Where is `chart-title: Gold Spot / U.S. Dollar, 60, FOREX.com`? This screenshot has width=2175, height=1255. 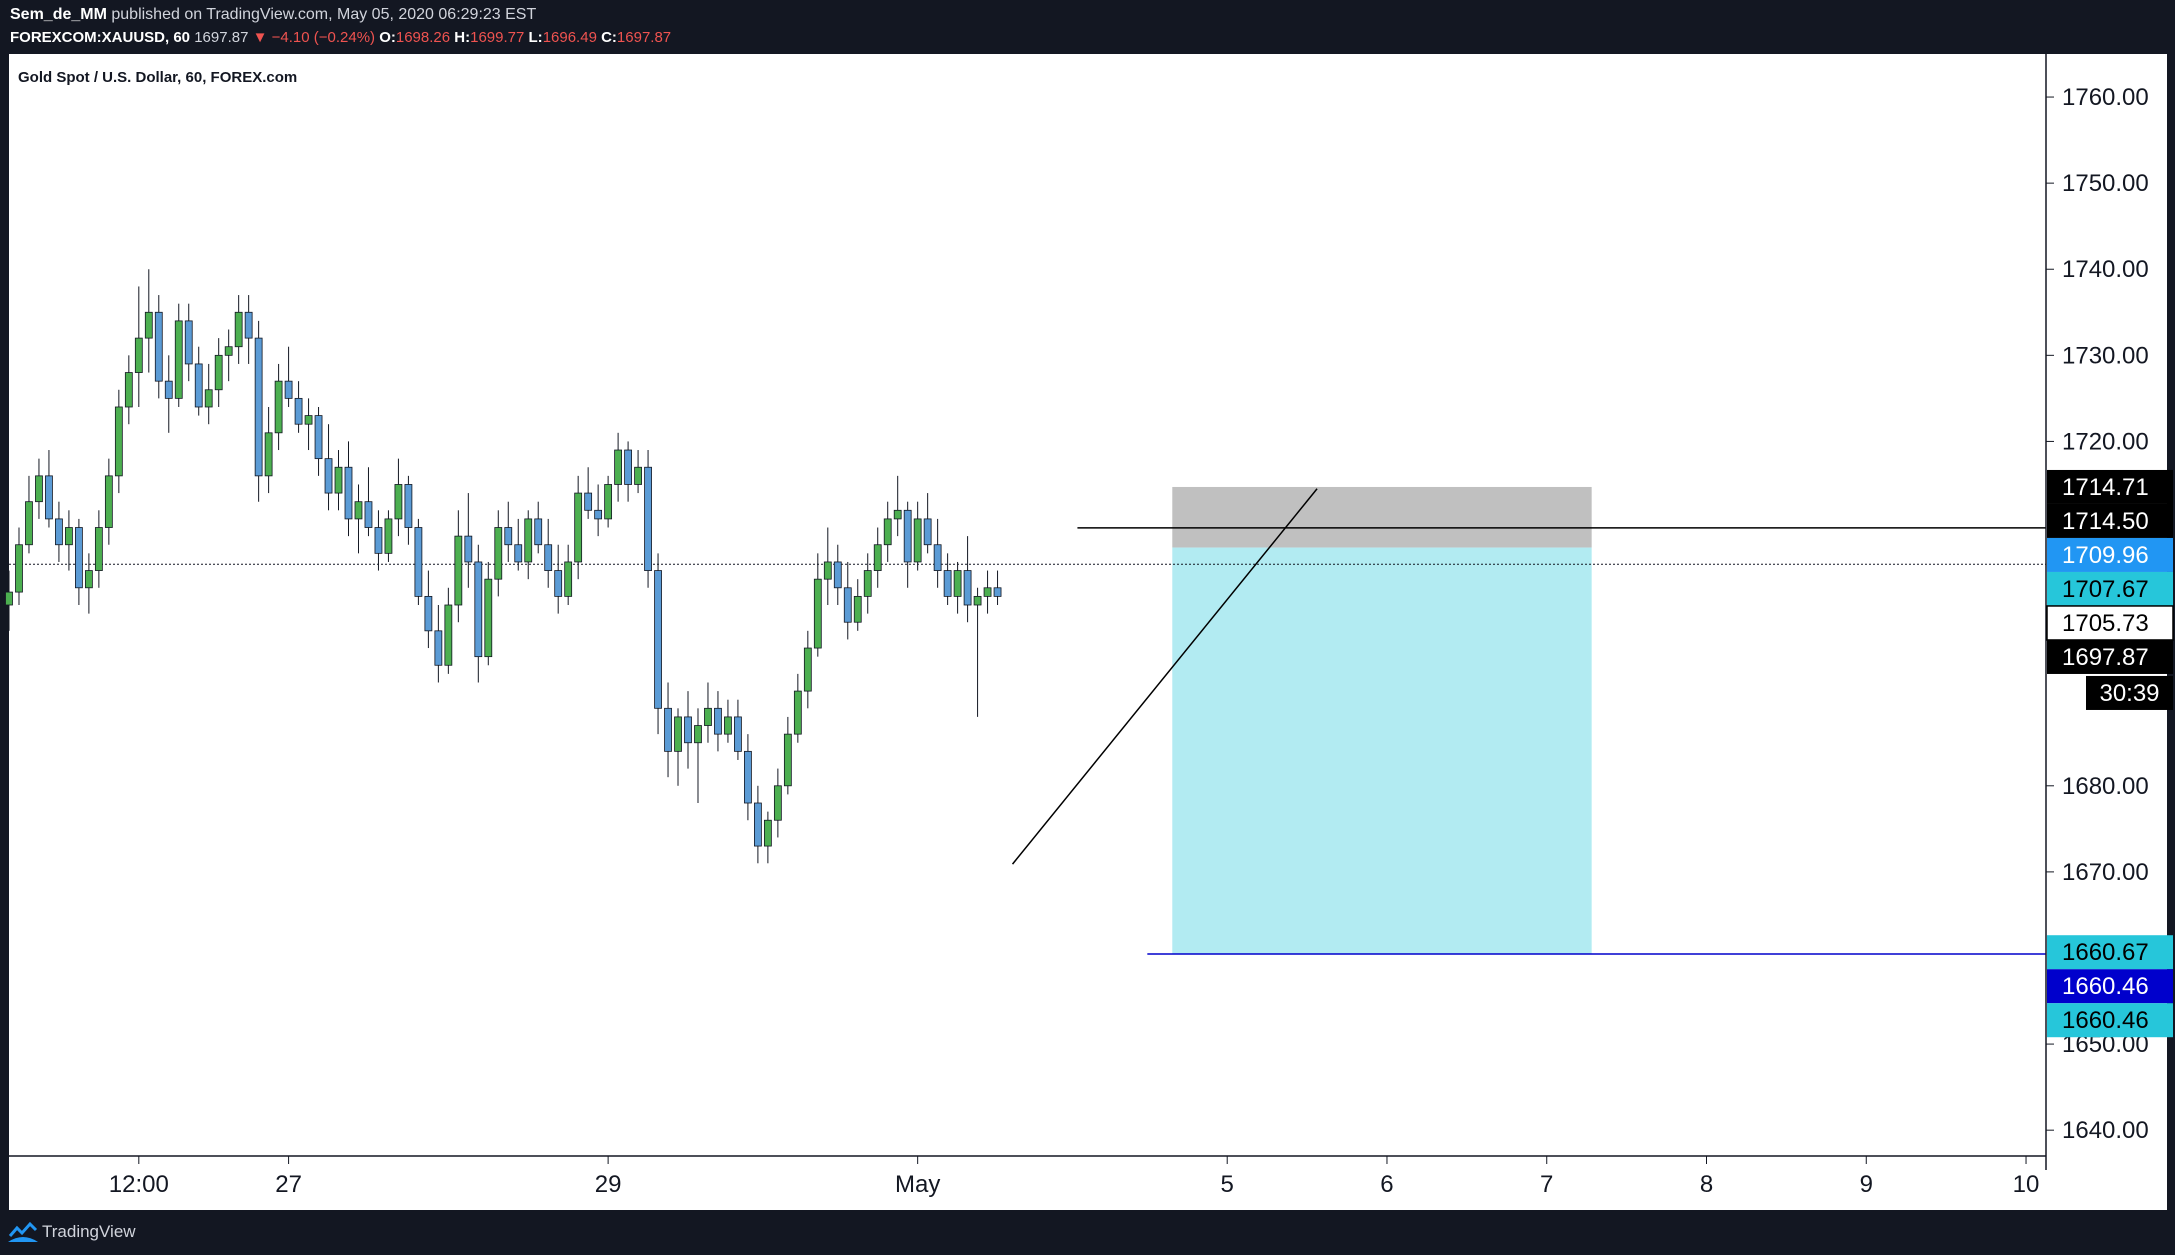 chart-title: Gold Spot / U.S. Dollar, 60, FOREX.com is located at coordinates (157, 77).